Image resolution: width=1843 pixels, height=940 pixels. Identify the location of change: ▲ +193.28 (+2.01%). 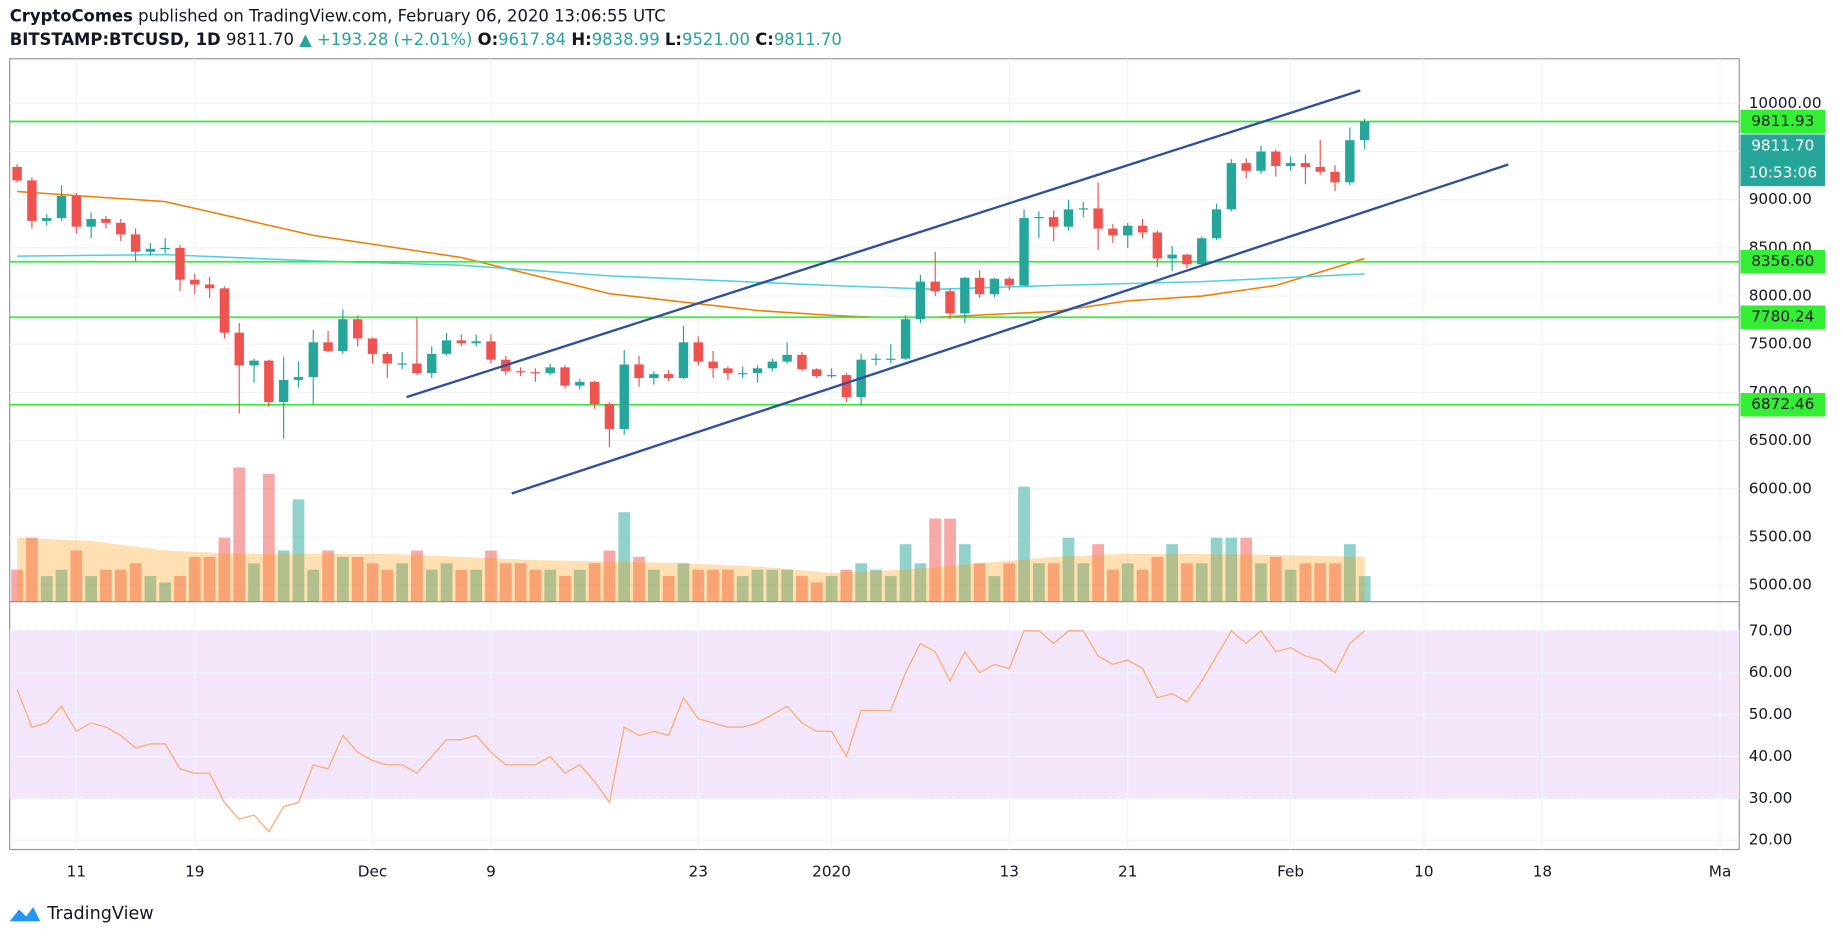
(385, 38).